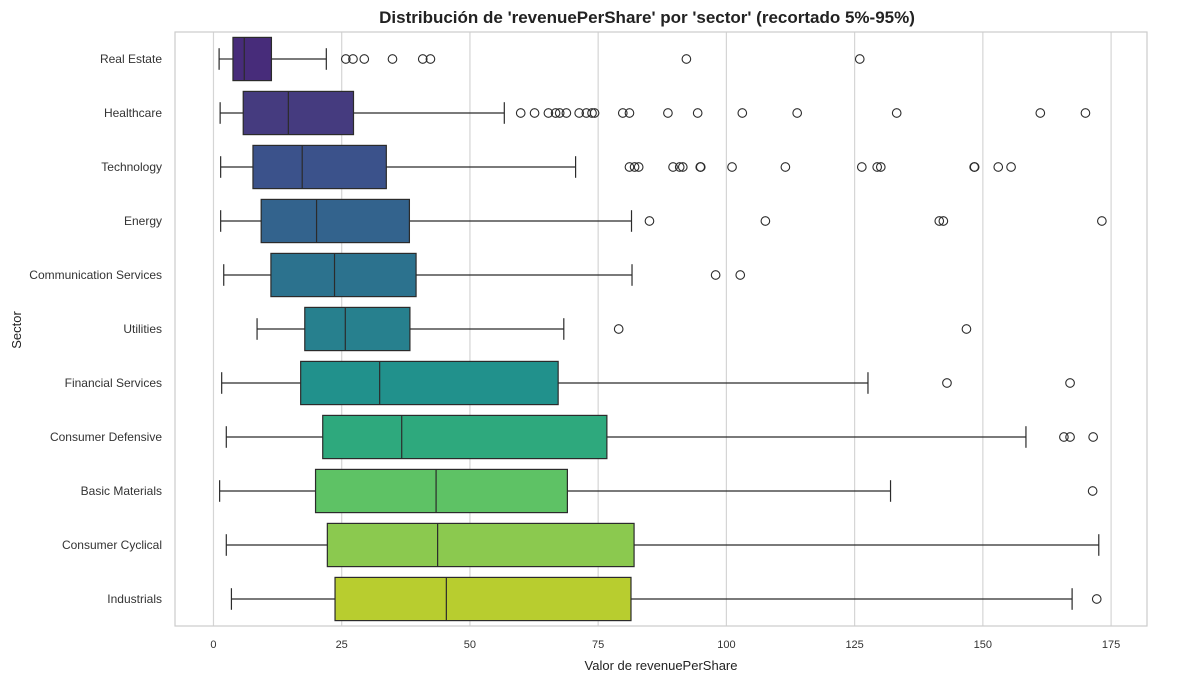  Describe the element at coordinates (106, 437) in the screenshot. I see `y-tick-label: Consumer Defensive` at that location.